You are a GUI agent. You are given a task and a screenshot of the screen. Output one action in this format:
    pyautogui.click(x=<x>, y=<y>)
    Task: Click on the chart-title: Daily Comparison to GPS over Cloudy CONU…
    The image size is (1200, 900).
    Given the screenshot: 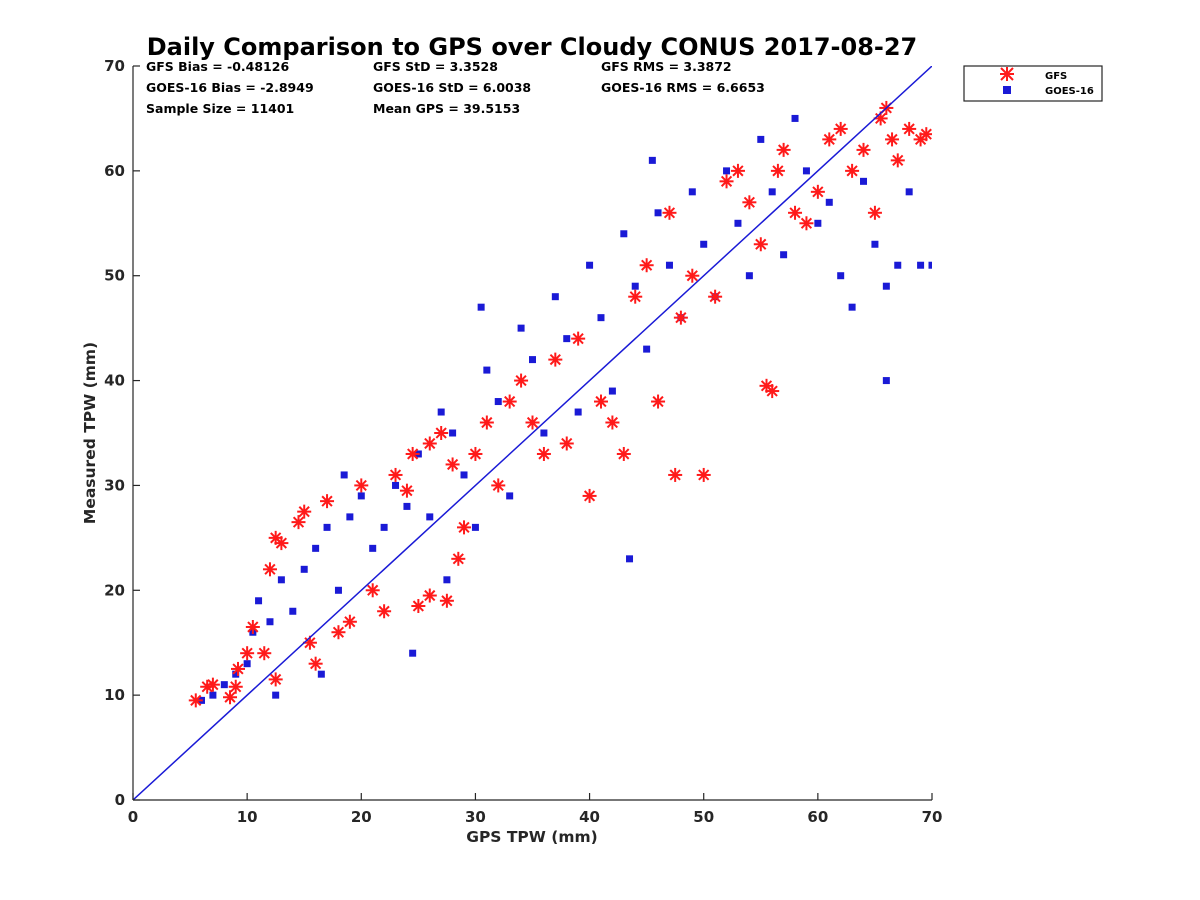 What is the action you would take?
    pyautogui.click(x=532, y=47)
    